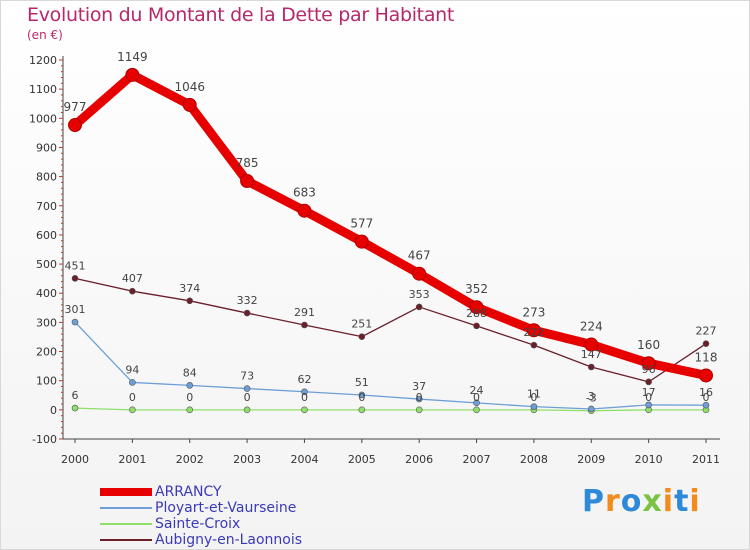 Image resolution: width=750 pixels, height=550 pixels. I want to click on y-tick-label: 100, so click(46, 381).